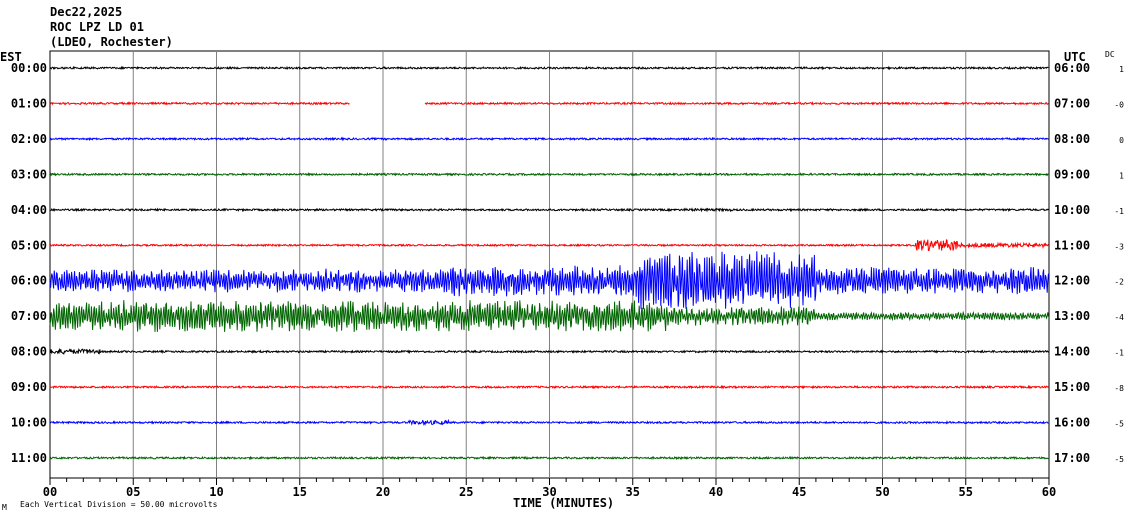 Image resolution: width=1130 pixels, height=519 pixels. I want to click on utc-label: 07:00, so click(1072, 103).